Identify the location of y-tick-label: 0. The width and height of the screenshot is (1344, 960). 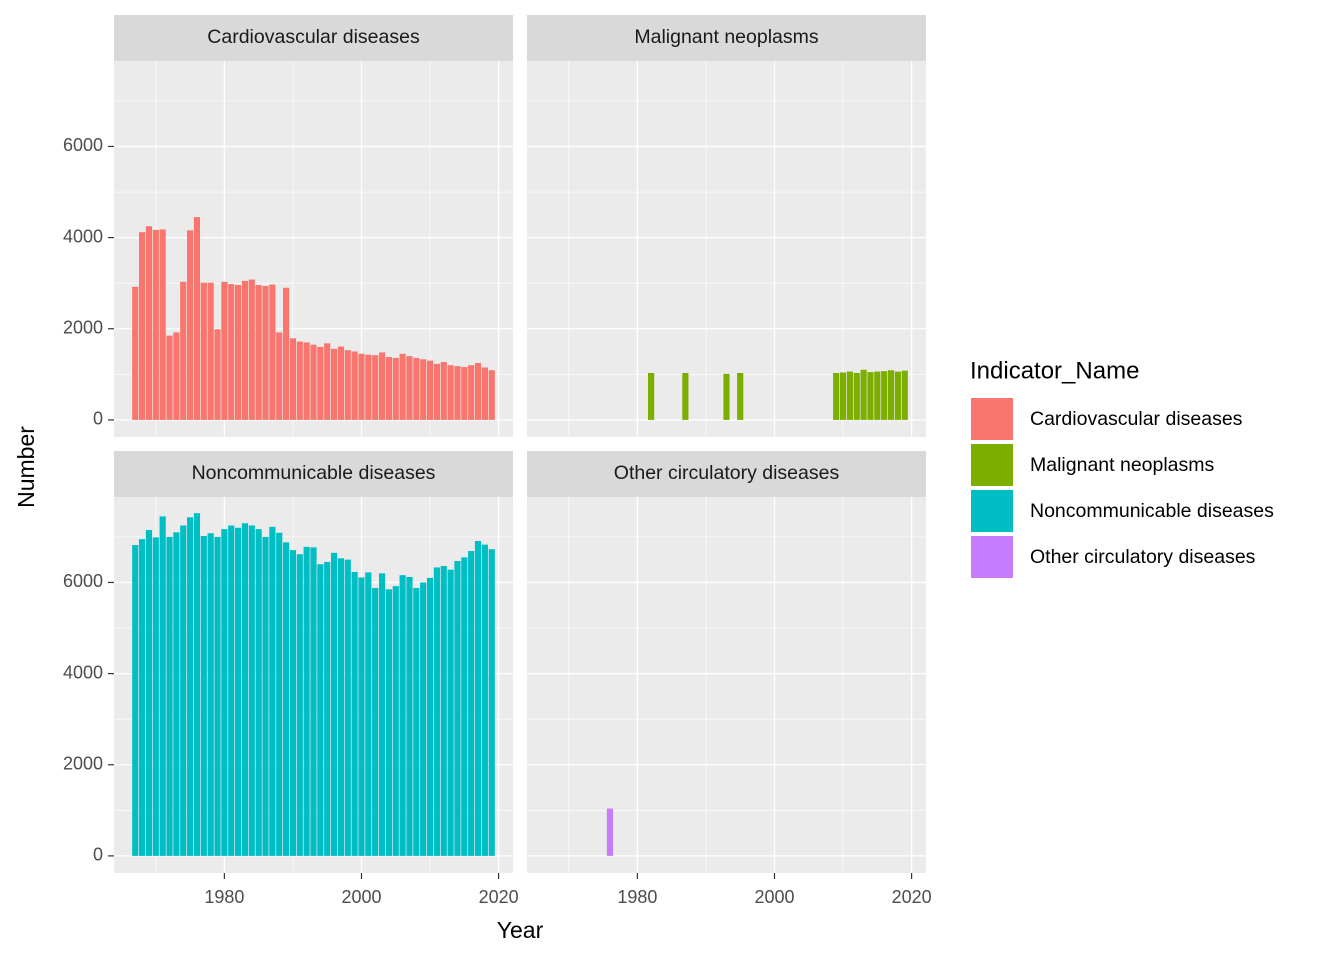
(98, 419).